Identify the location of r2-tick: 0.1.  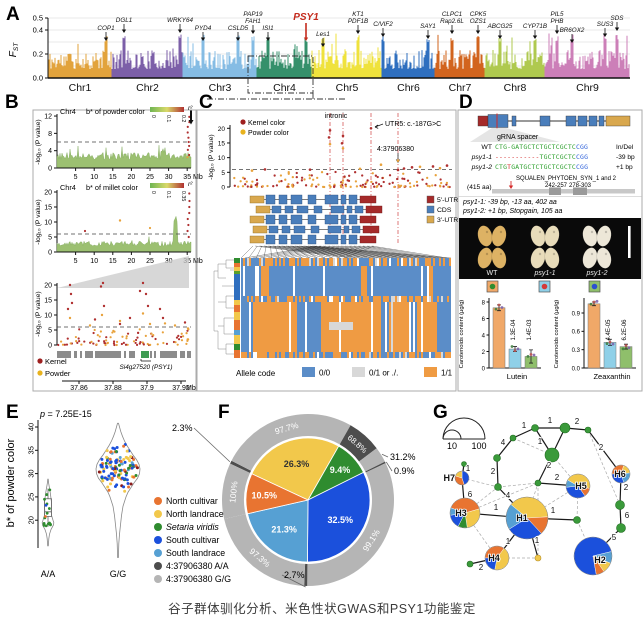
(168, 118).